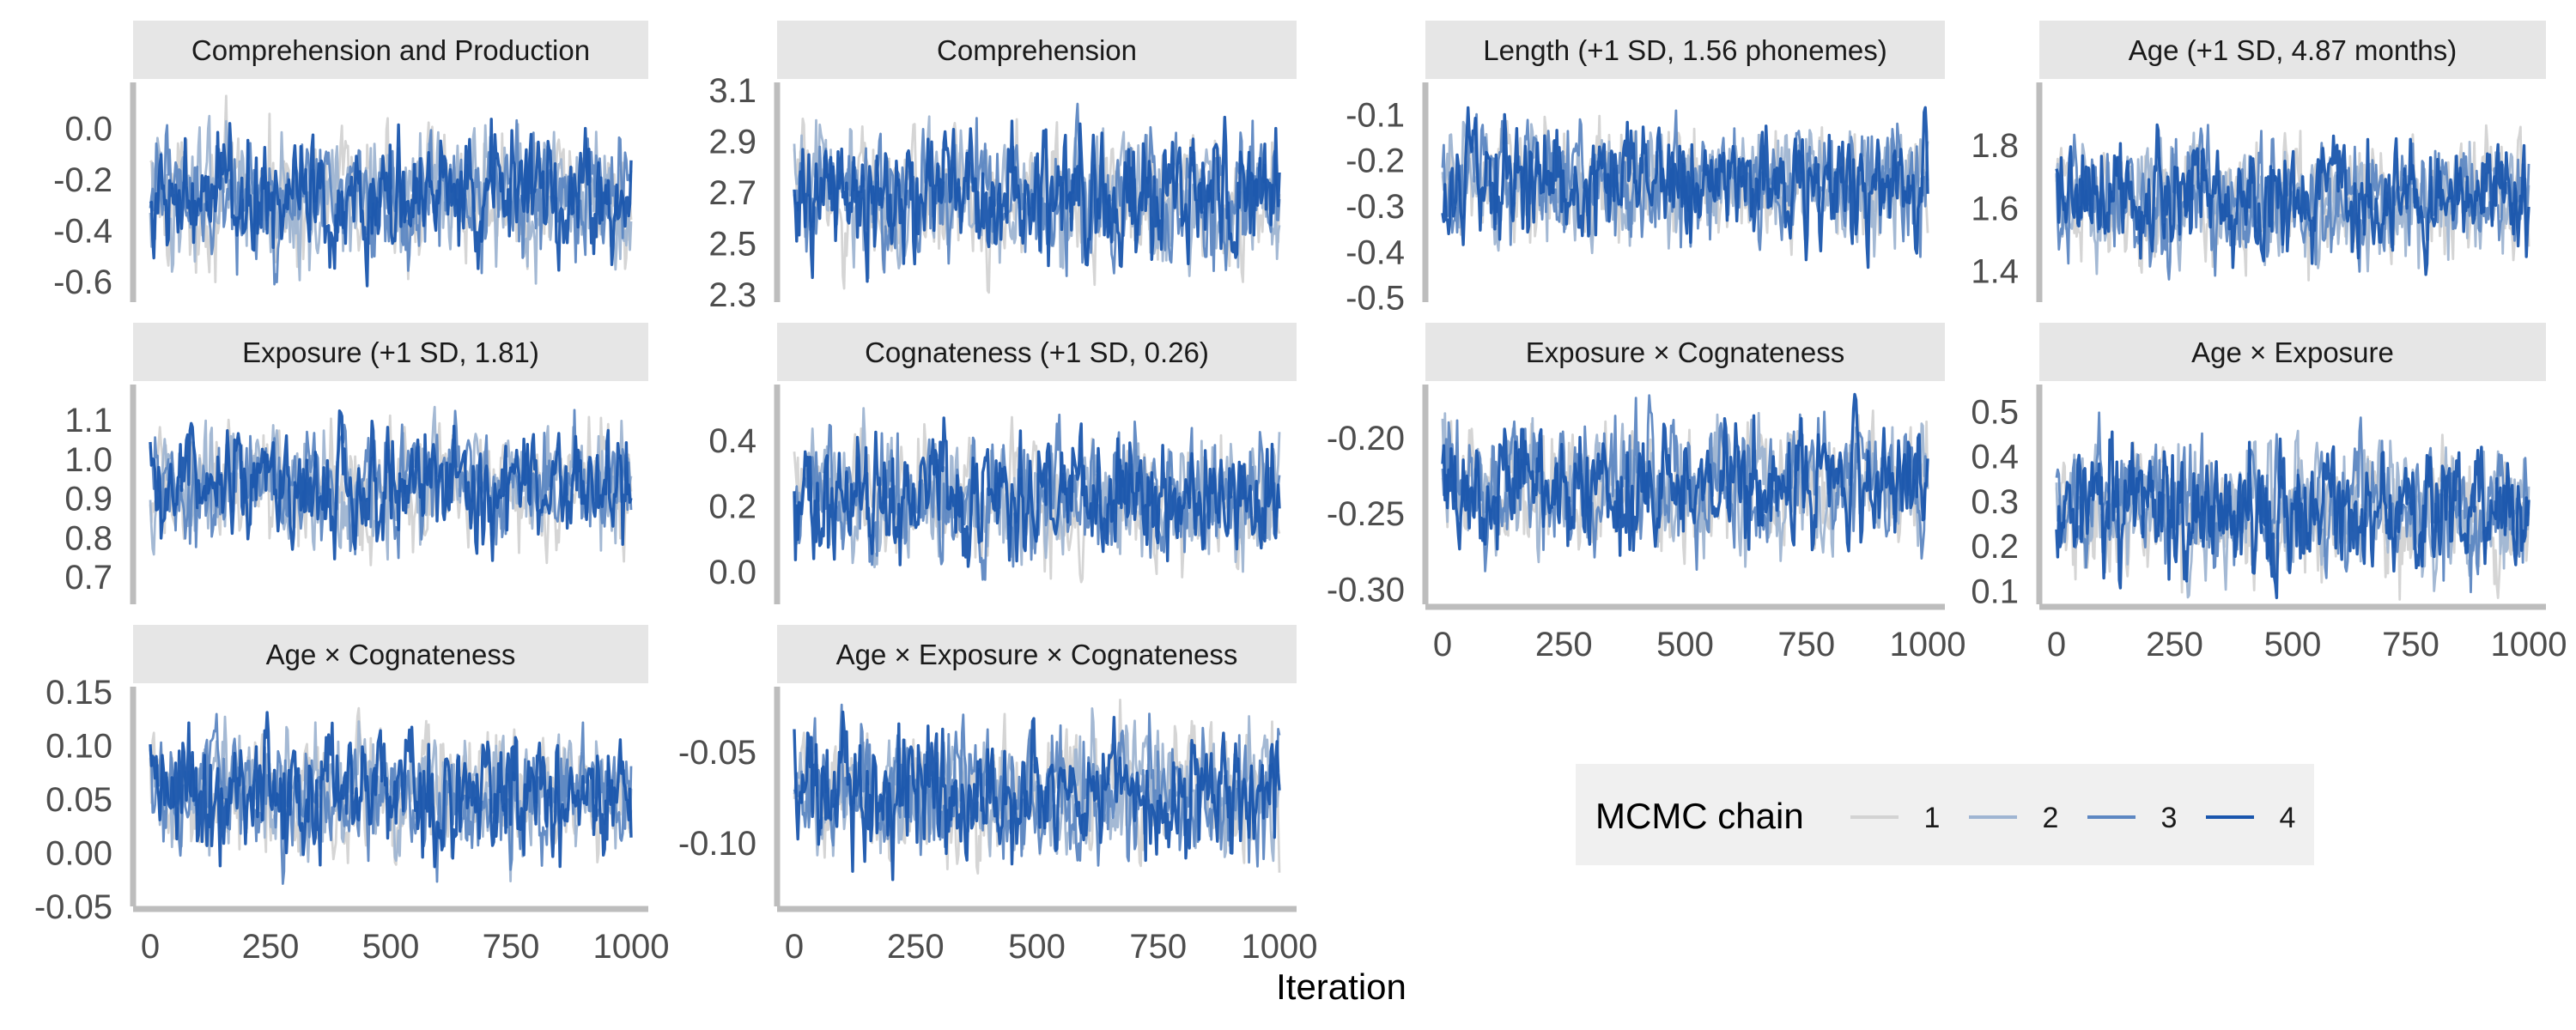 This screenshot has width=2576, height=1030. Describe the element at coordinates (732, 142) in the screenshot. I see `y-tick-label: 2.9` at that location.